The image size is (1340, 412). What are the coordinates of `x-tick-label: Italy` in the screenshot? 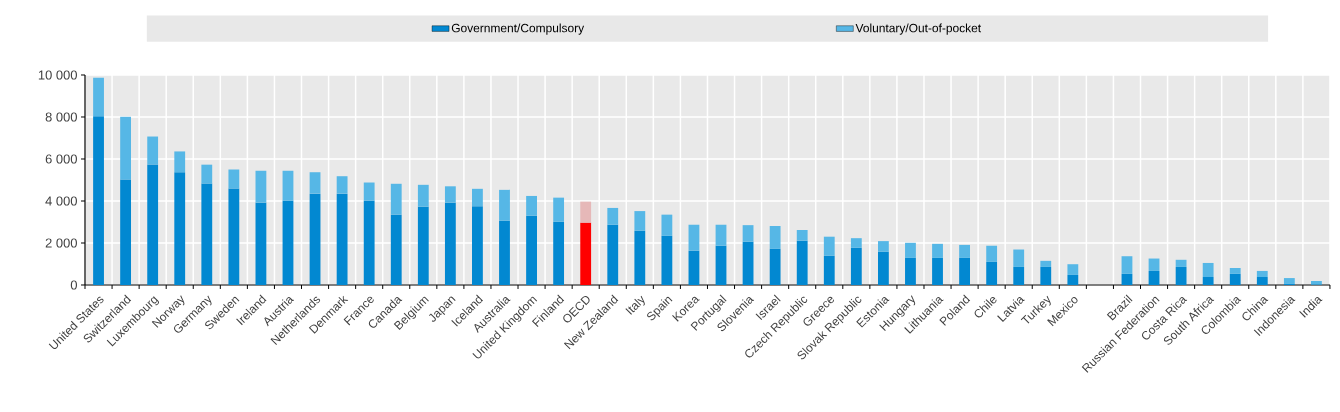 It's located at (635, 305).